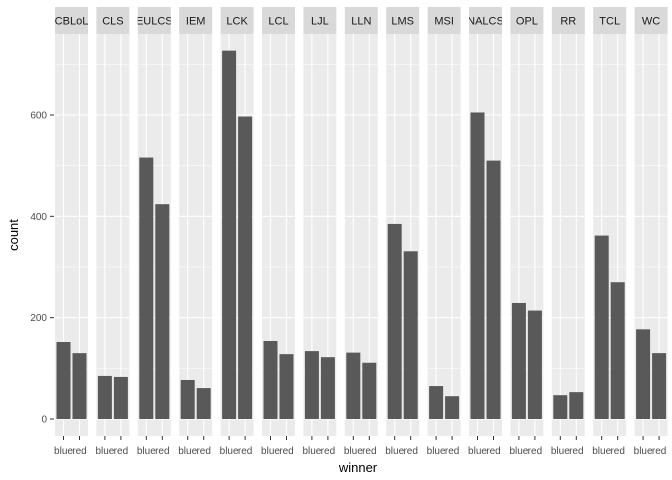  I want to click on facet-strip-label: LCL, so click(278, 22).